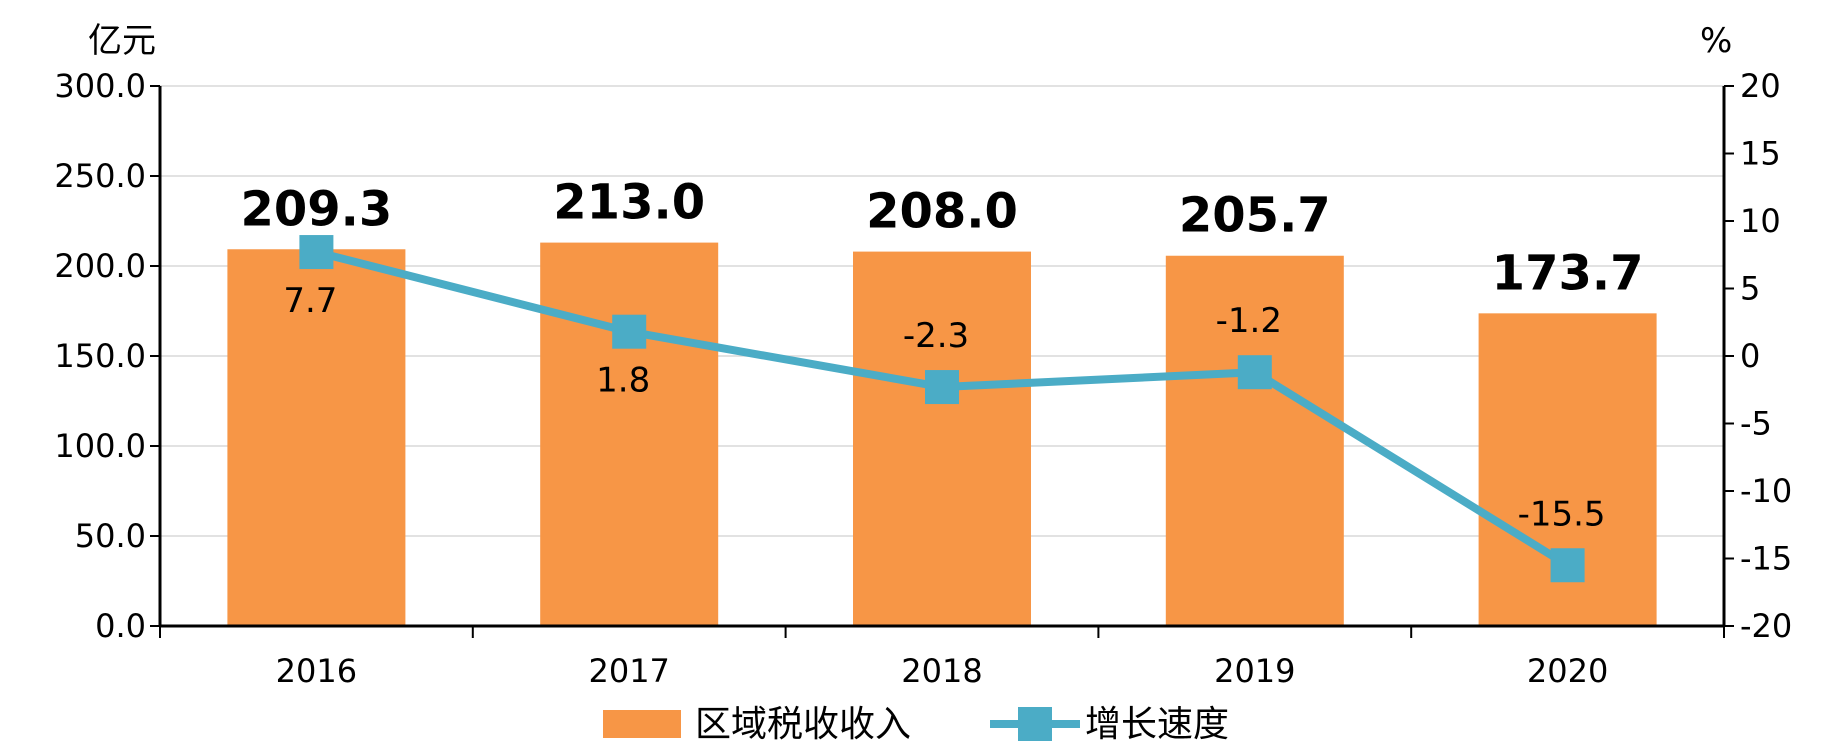 This screenshot has width=1826, height=750. What do you see at coordinates (1157, 724) in the screenshot?
I see `legend-label-growth-rate: 增长速度` at bounding box center [1157, 724].